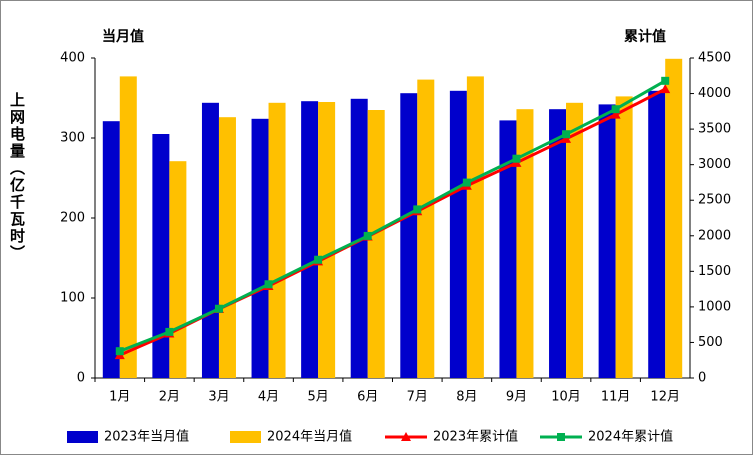  What do you see at coordinates (714, 271) in the screenshot?
I see `y2-tick-label: 1500` at bounding box center [714, 271].